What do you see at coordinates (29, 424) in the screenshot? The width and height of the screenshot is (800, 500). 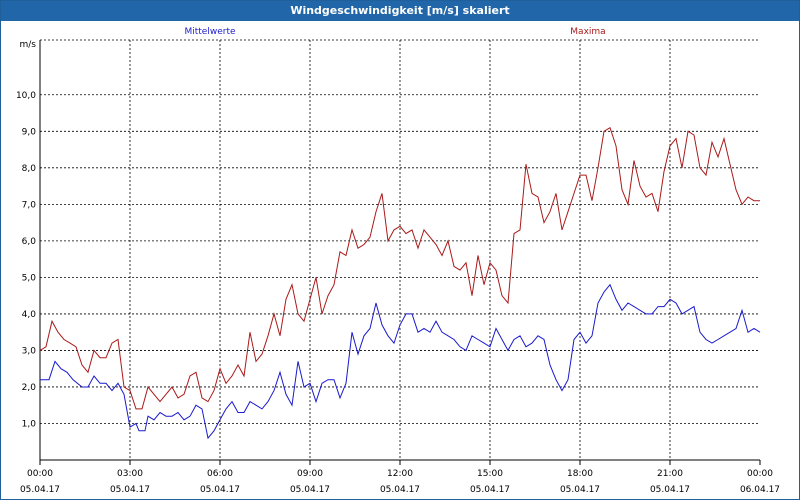 I see `y-tick-label: 1,0` at bounding box center [29, 424].